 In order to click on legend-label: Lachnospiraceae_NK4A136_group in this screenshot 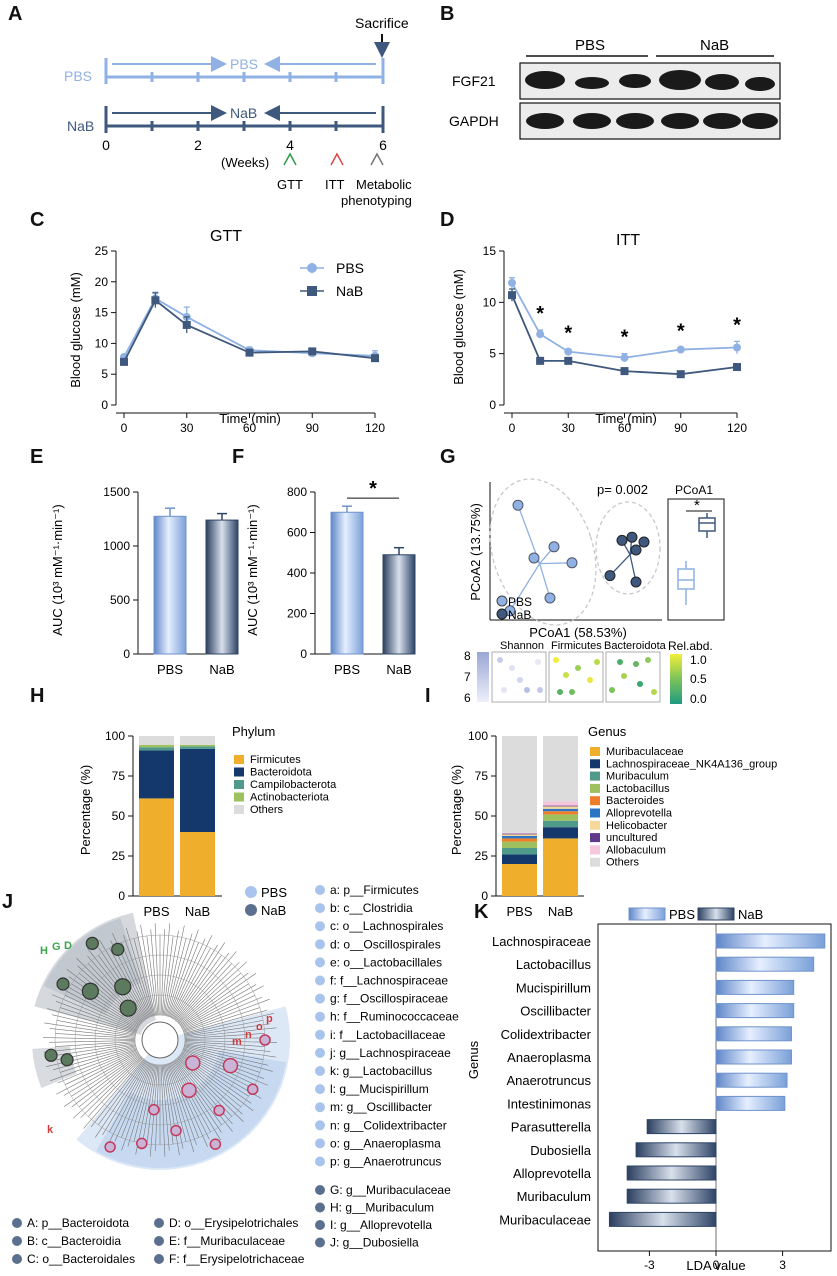, I will do `click(691, 764)`.